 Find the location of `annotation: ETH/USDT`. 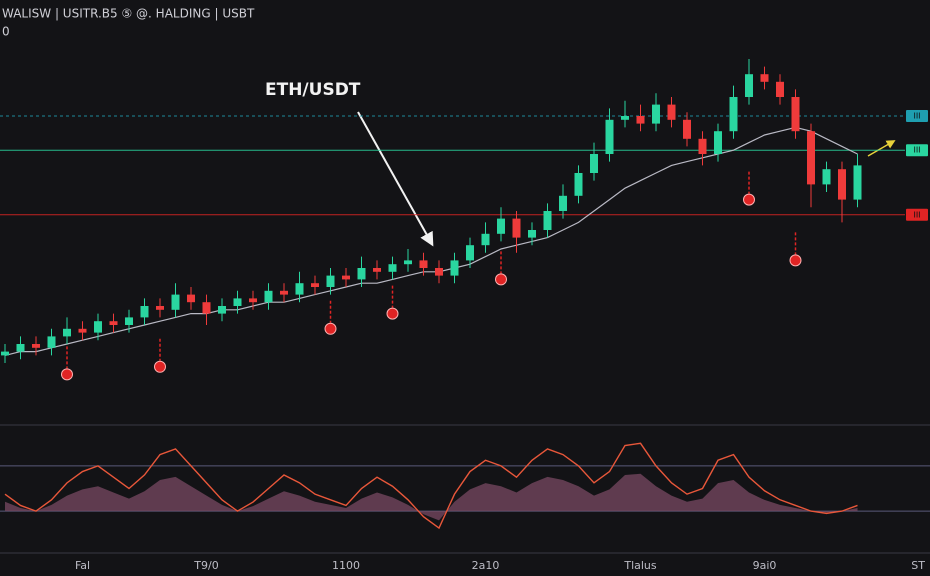

annotation: ETH/USDT is located at coordinates (313, 90).